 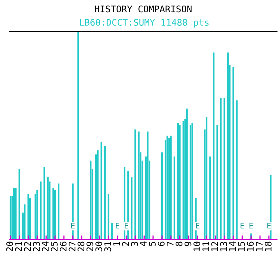 I want to click on x-tick-label: 22, so click(x=28, y=247).